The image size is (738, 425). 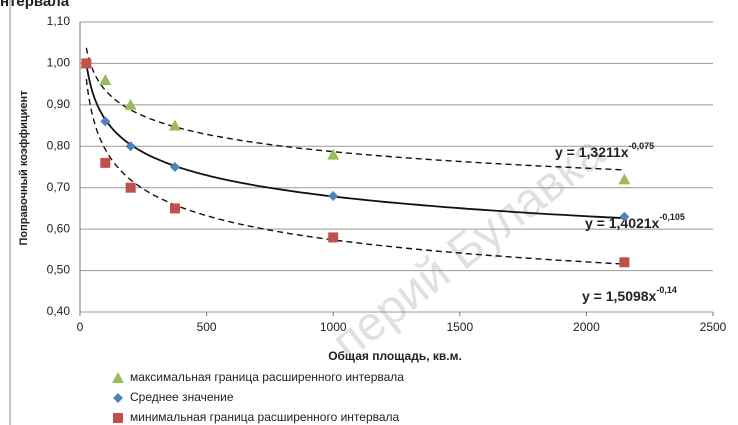 What do you see at coordinates (24, 168) in the screenshot?
I see `y-axis-label: Поправочный коэффициент` at bounding box center [24, 168].